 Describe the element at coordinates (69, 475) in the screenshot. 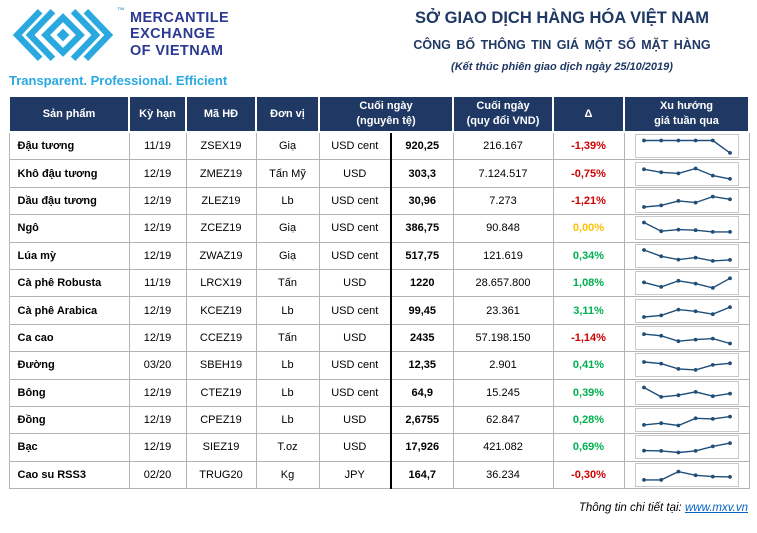

I see `cell-product: Cao su RSS3` at that location.